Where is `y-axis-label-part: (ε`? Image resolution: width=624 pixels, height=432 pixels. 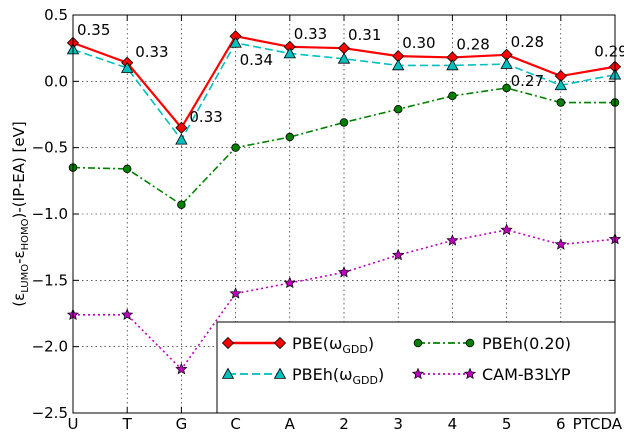
y-axis-label-part: (ε is located at coordinates (19, 300).